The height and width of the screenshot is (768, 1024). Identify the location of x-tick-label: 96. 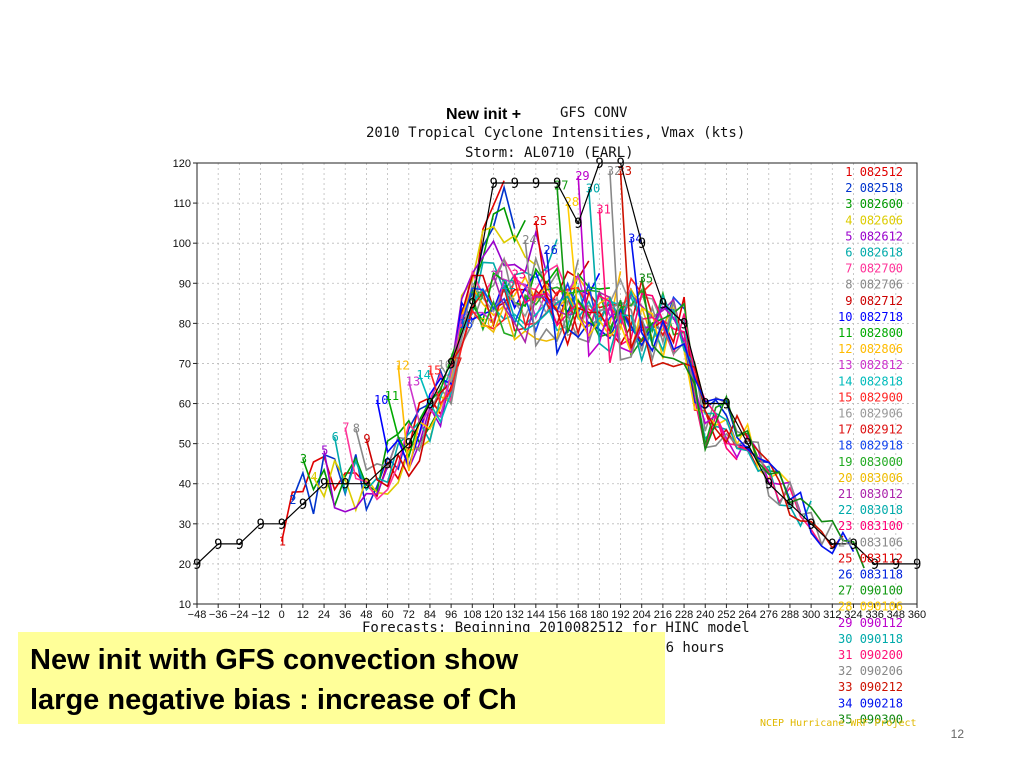
(451, 615).